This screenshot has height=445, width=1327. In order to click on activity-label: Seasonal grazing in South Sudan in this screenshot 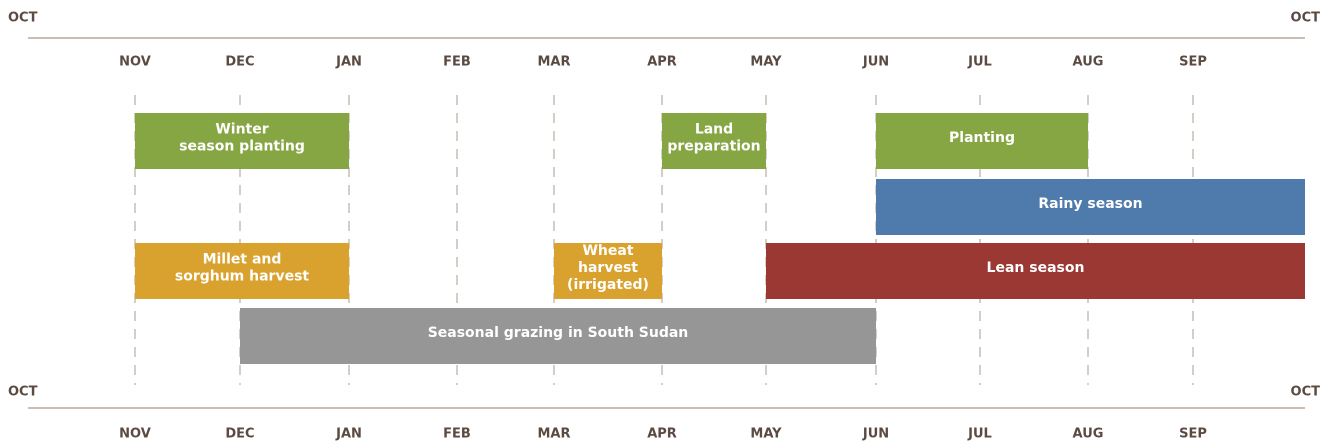, I will do `click(558, 333)`.